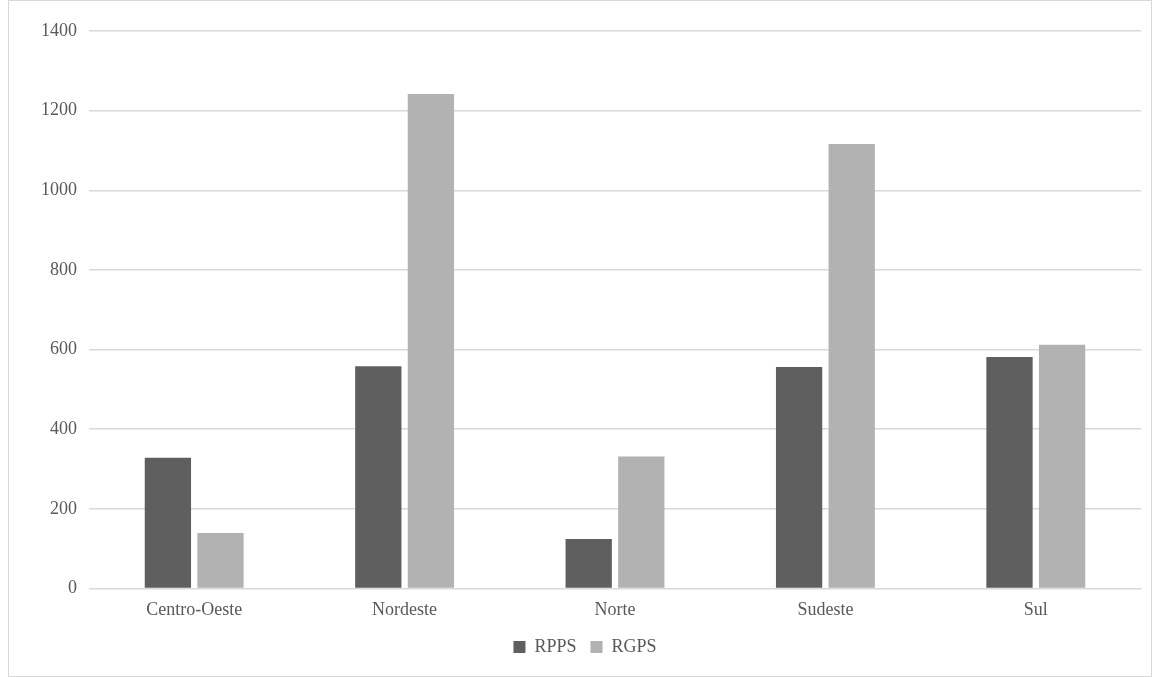  What do you see at coordinates (72, 587) in the screenshot?
I see `y-tick-label: 0` at bounding box center [72, 587].